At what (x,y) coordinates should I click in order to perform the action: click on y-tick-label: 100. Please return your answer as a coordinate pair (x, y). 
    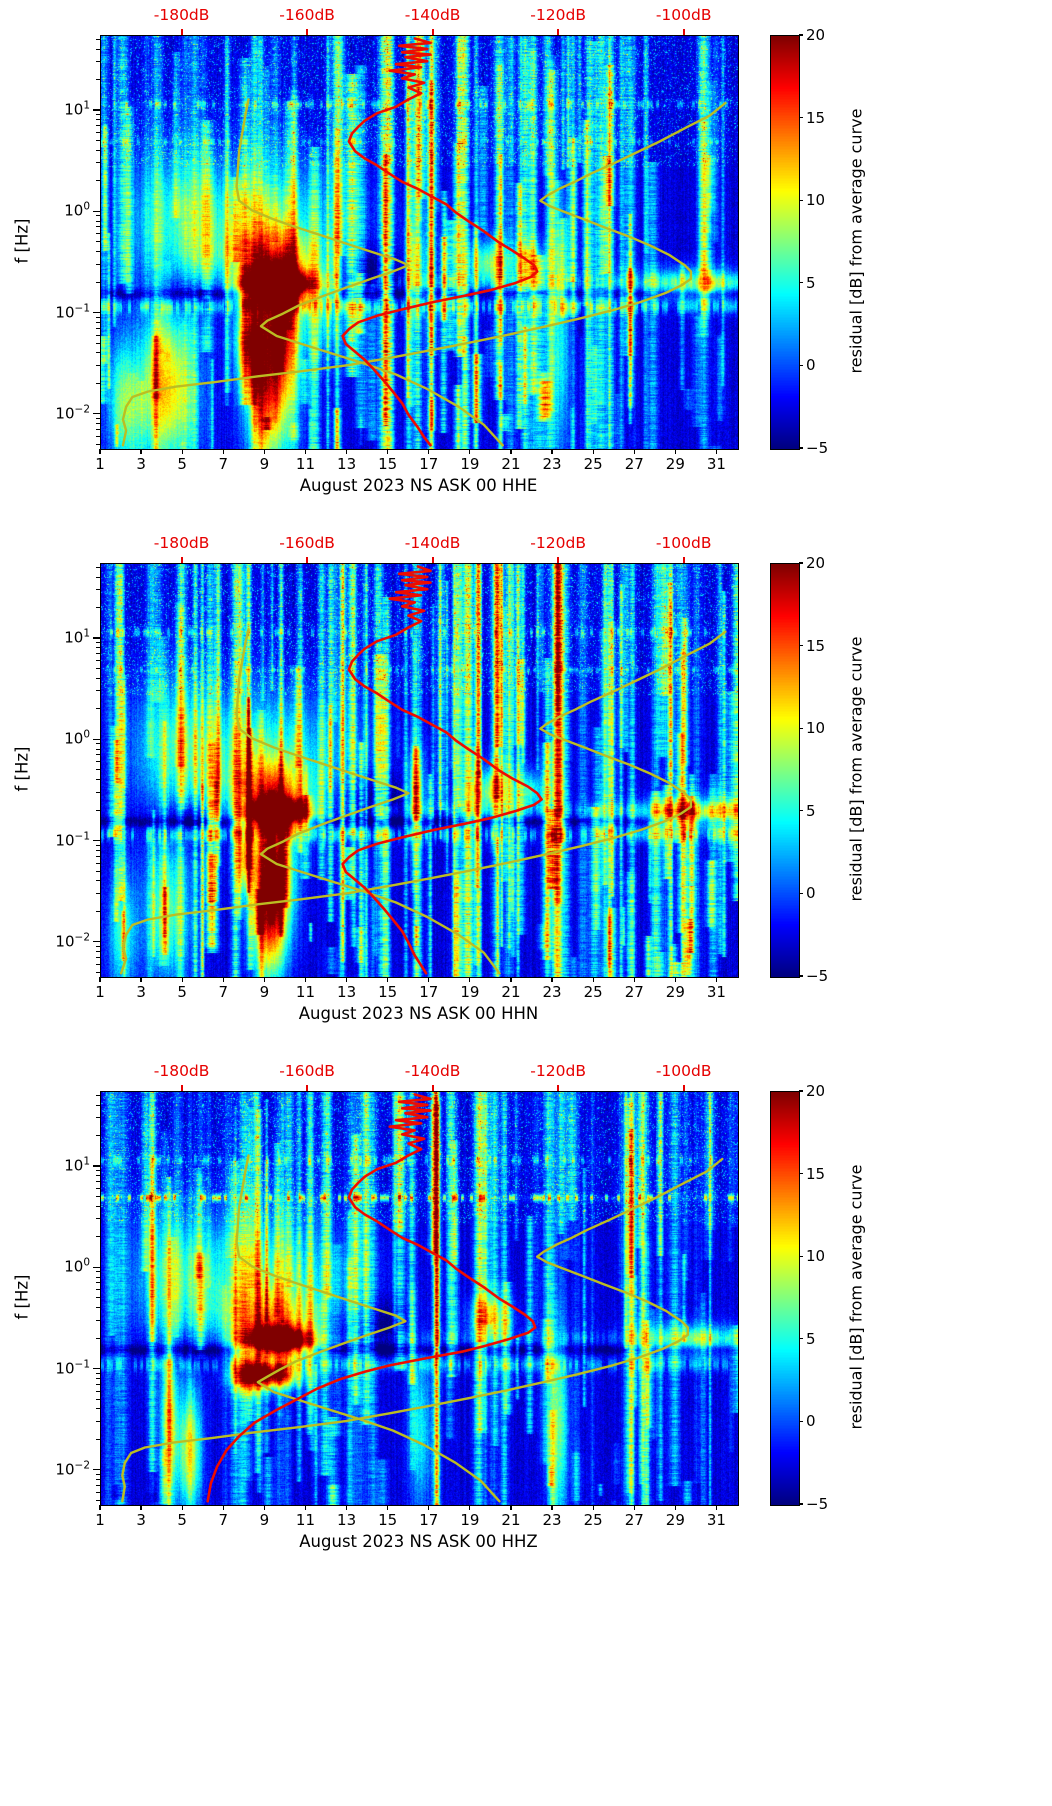
    Looking at the image, I should click on (62, 210).